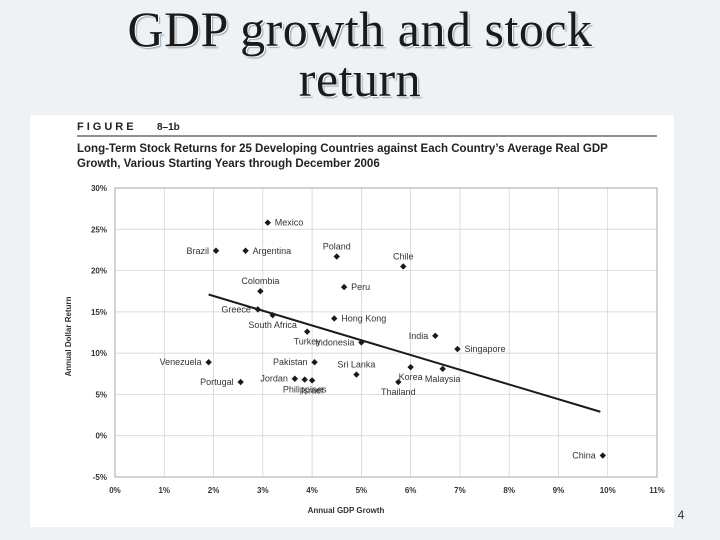 The image size is (720, 540). What do you see at coordinates (312, 390) in the screenshot?
I see `point-label: Israel` at bounding box center [312, 390].